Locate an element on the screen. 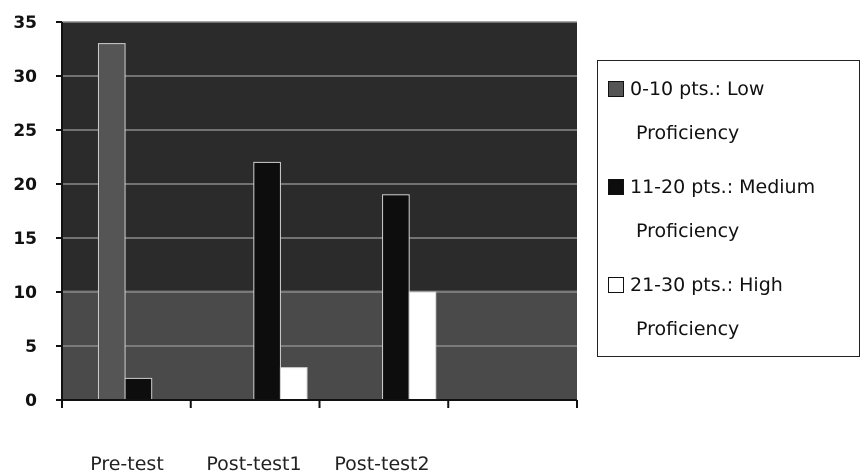 The width and height of the screenshot is (860, 475). legend-swatch-medium is located at coordinates (616, 187).